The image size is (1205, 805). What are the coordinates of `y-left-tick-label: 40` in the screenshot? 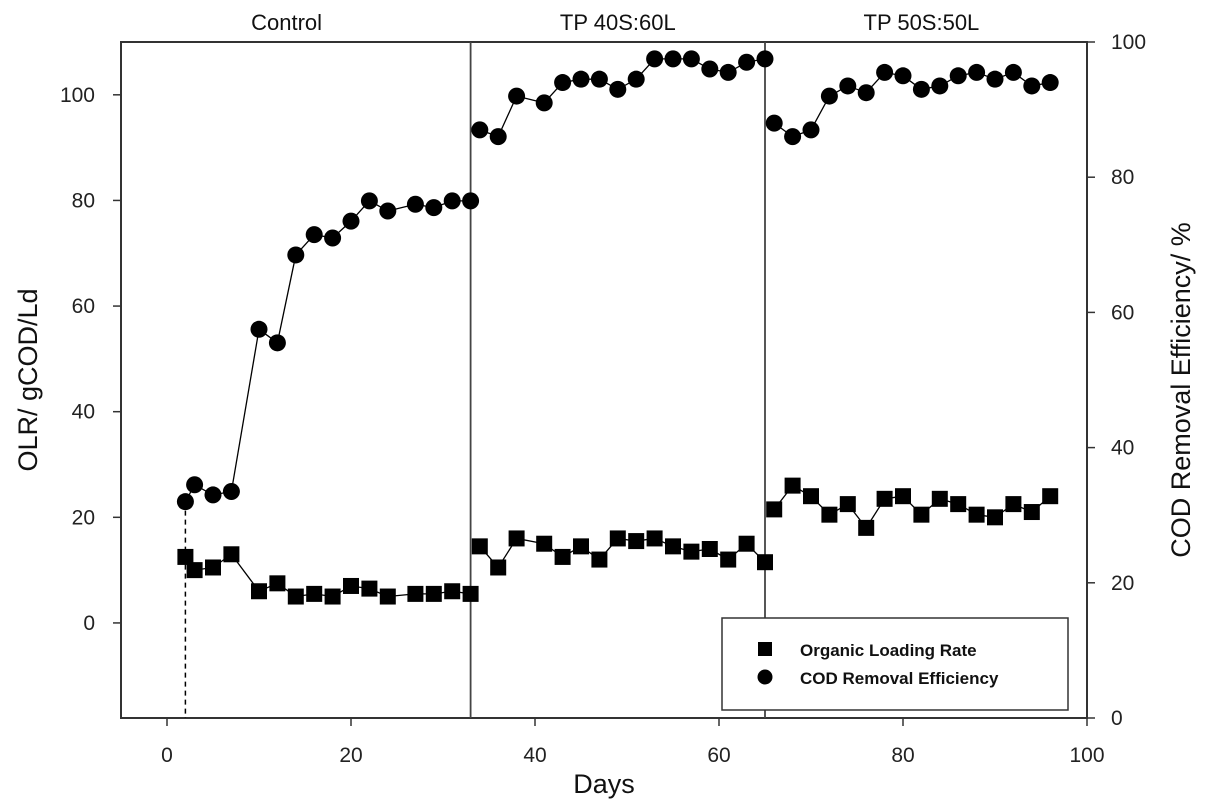 It's located at (83, 412).